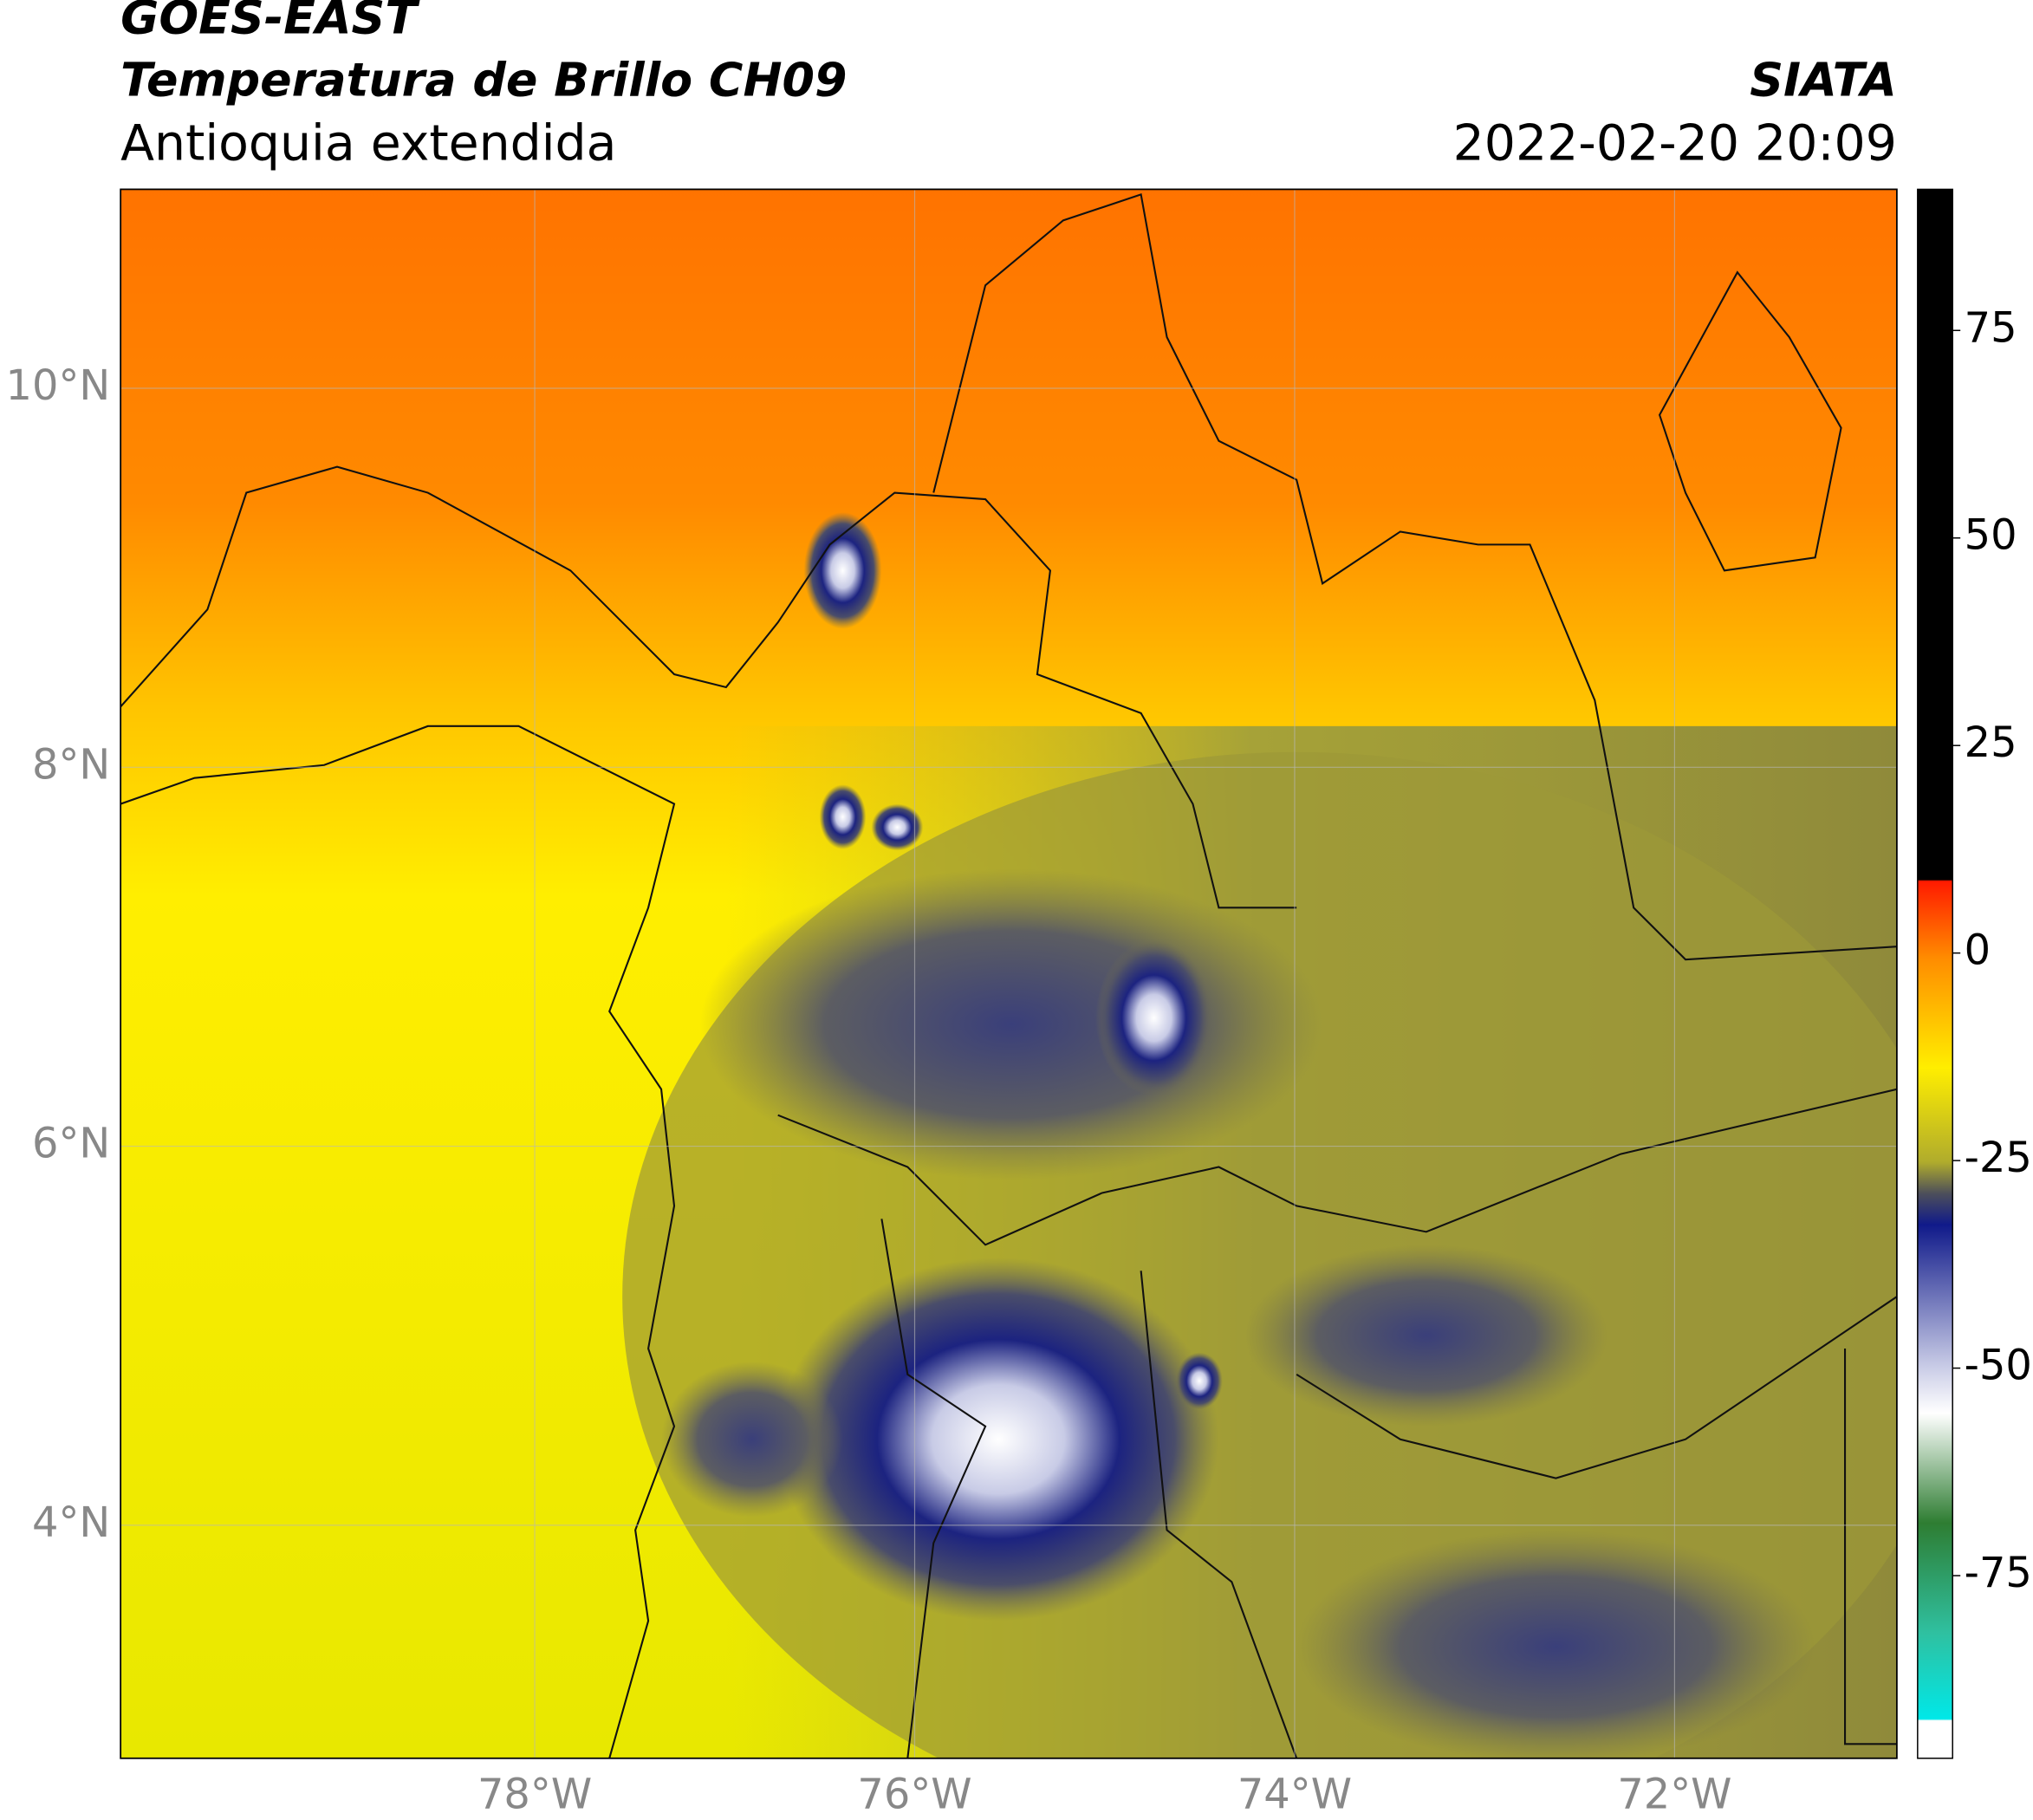 This screenshot has width=2033, height=1820. I want to click on region: Antioquia extendida, so click(368, 143).